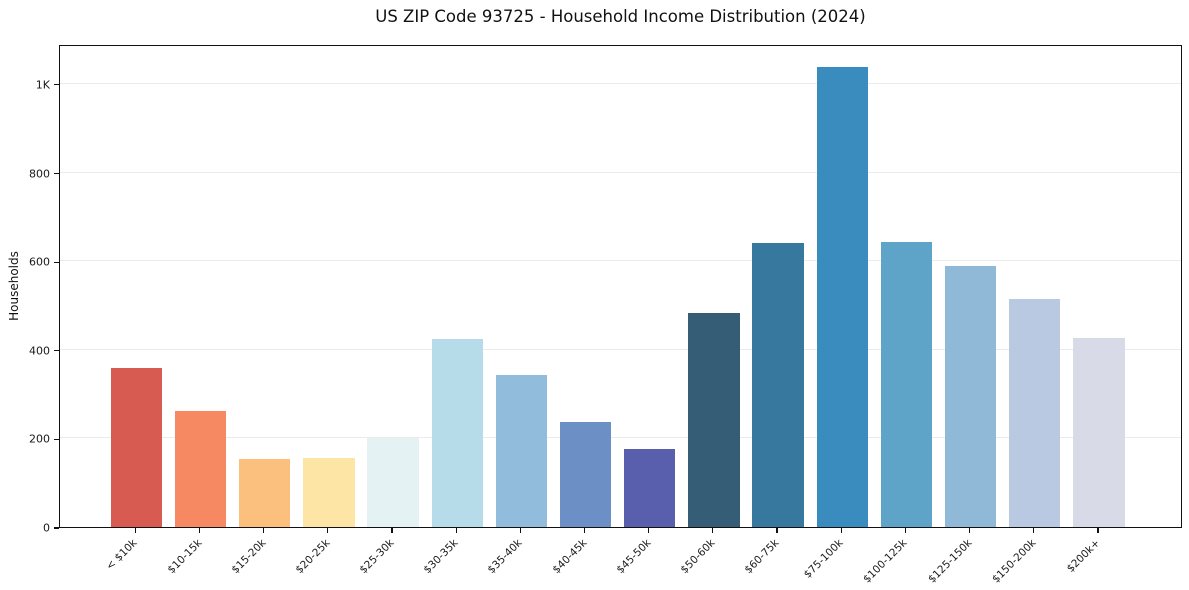  I want to click on bar-$30-35k, so click(457, 432).